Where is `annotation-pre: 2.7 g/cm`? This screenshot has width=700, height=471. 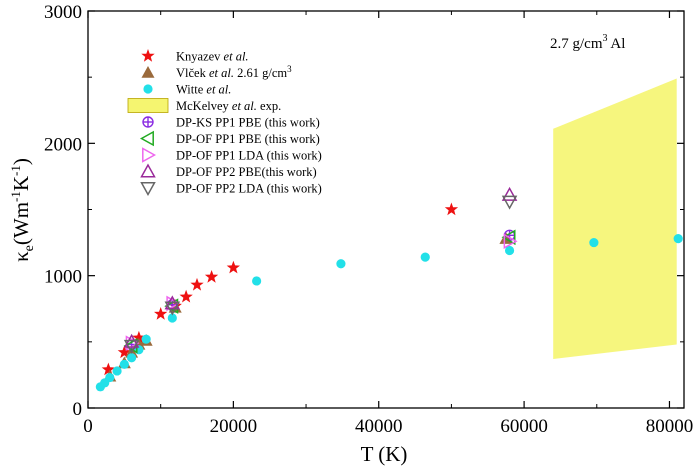 annotation-pre: 2.7 g/cm is located at coordinates (576, 44).